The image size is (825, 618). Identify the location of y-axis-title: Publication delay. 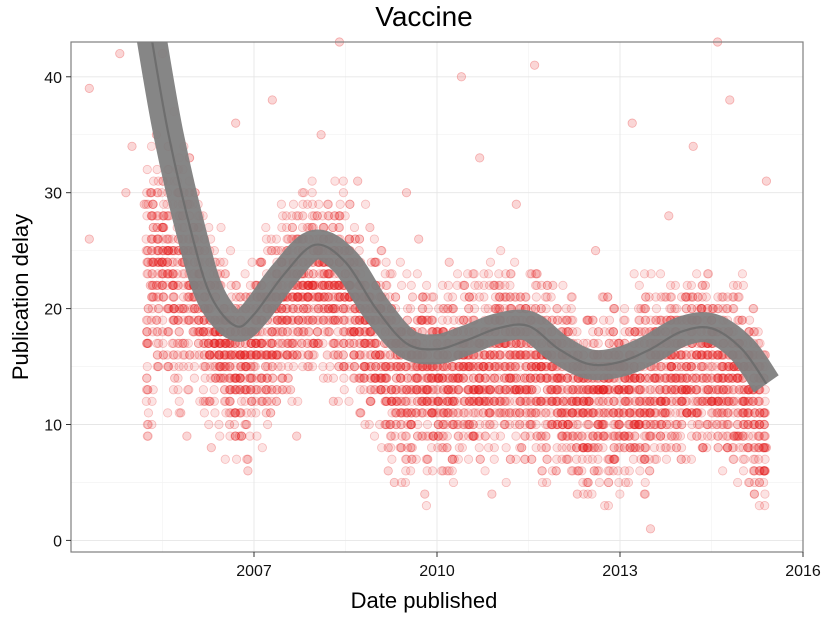
(20, 297).